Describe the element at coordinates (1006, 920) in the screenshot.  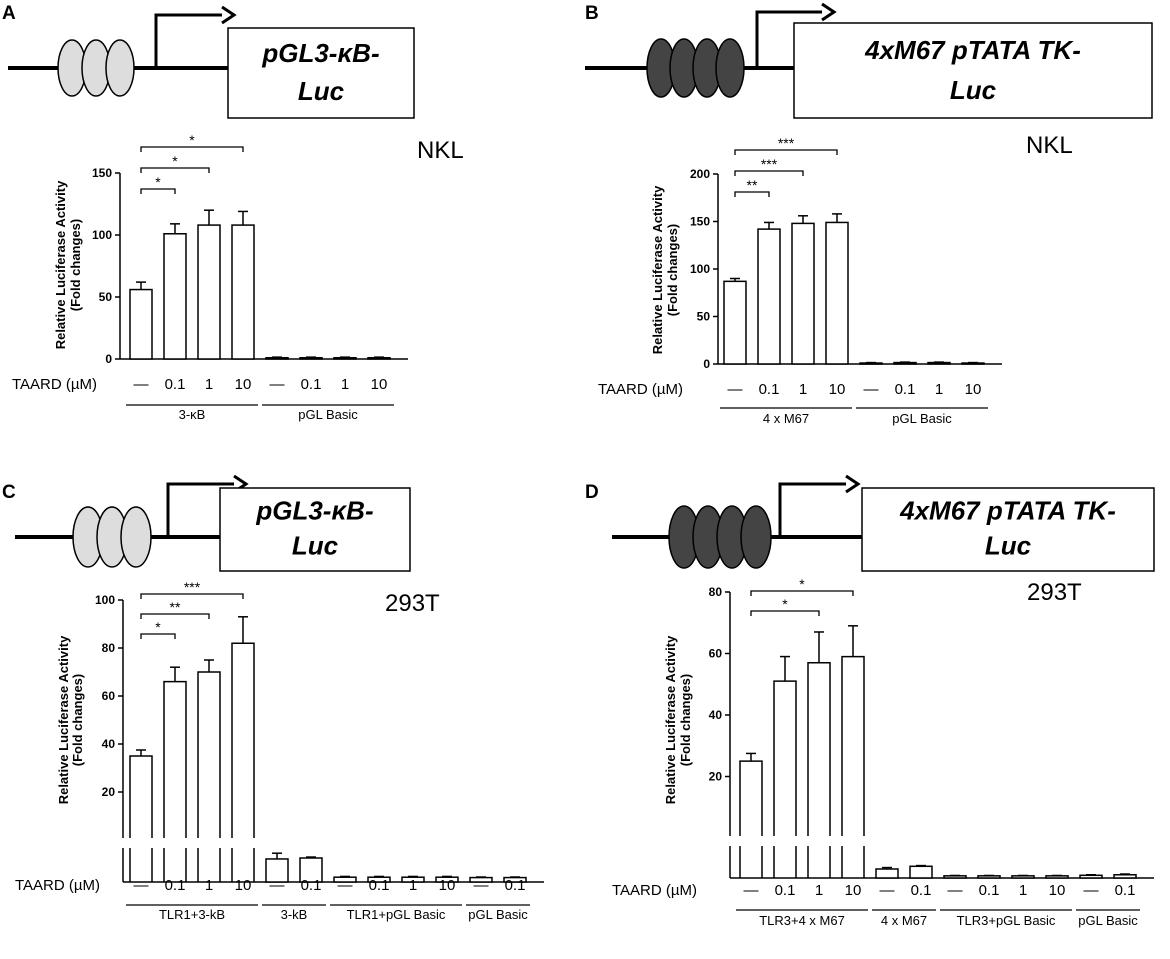
I see `group-label: TLR3+pGL Basic` at that location.